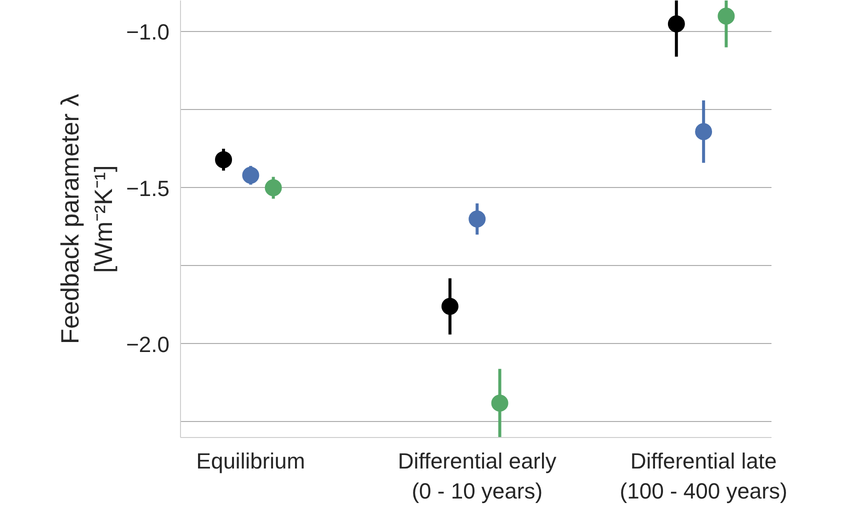  I want to click on x-tick-label: Differential late (100 - 400 years), so click(704, 476).